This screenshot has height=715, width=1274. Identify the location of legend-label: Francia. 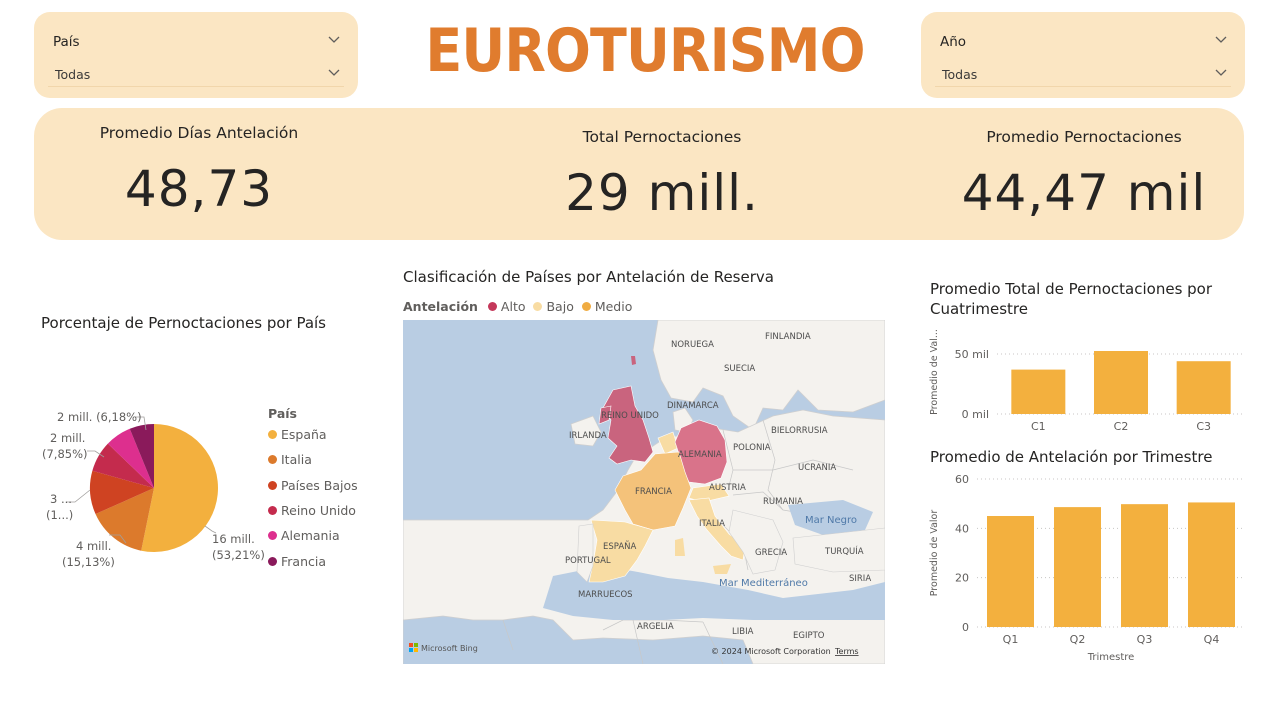
(304, 561).